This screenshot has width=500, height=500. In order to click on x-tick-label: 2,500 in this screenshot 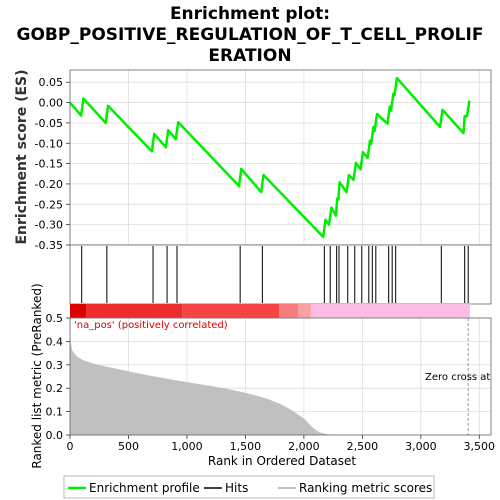, I will do `click(363, 446)`.